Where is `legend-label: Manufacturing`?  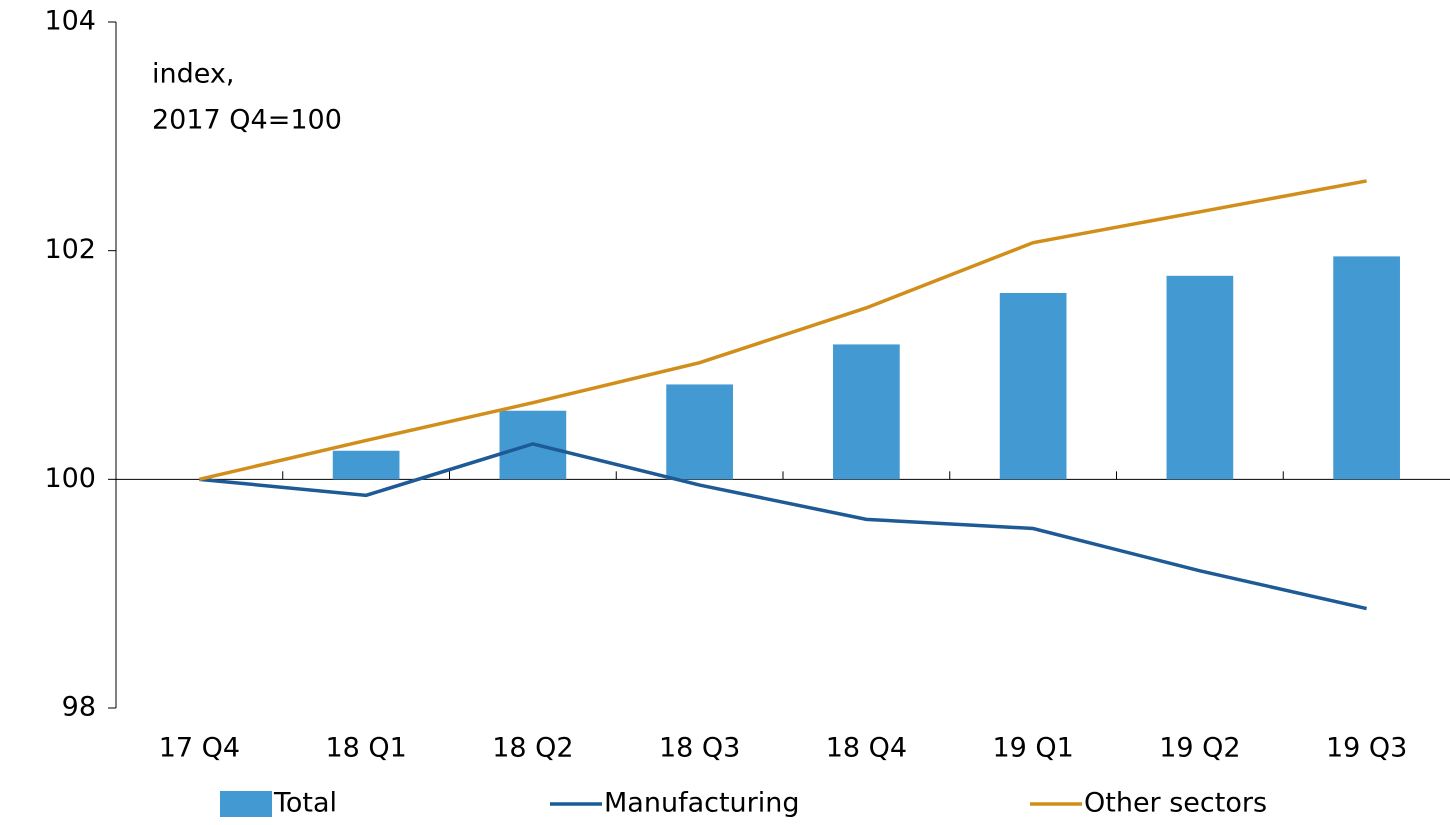 legend-label: Manufacturing is located at coordinates (702, 803).